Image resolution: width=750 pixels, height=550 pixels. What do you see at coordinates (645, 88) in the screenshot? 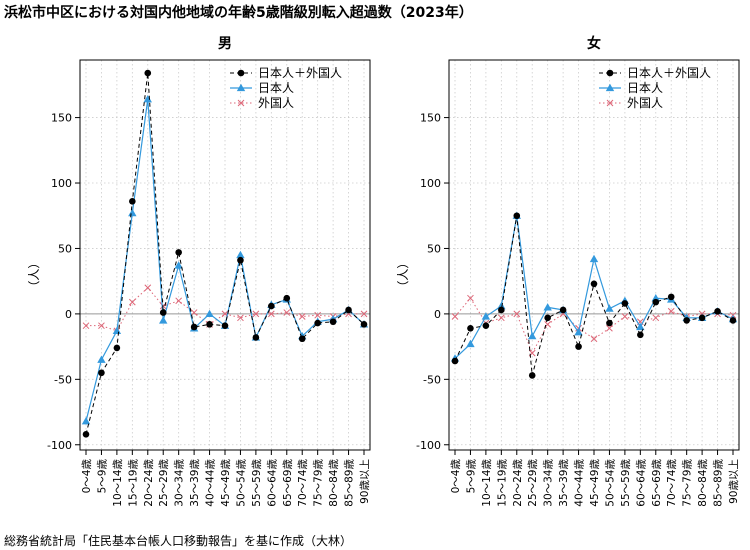
I see `legend-label: 日本人` at bounding box center [645, 88].